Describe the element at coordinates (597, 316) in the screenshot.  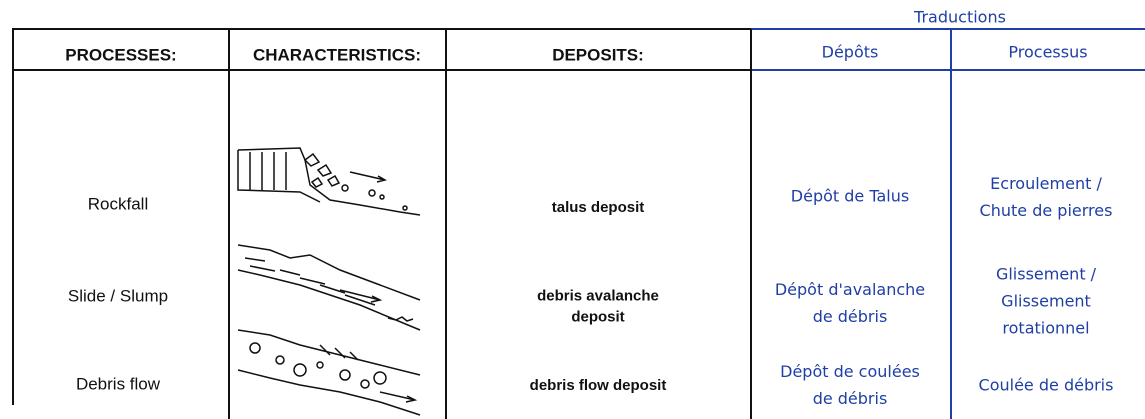
I see `cell-text: deposit` at that location.